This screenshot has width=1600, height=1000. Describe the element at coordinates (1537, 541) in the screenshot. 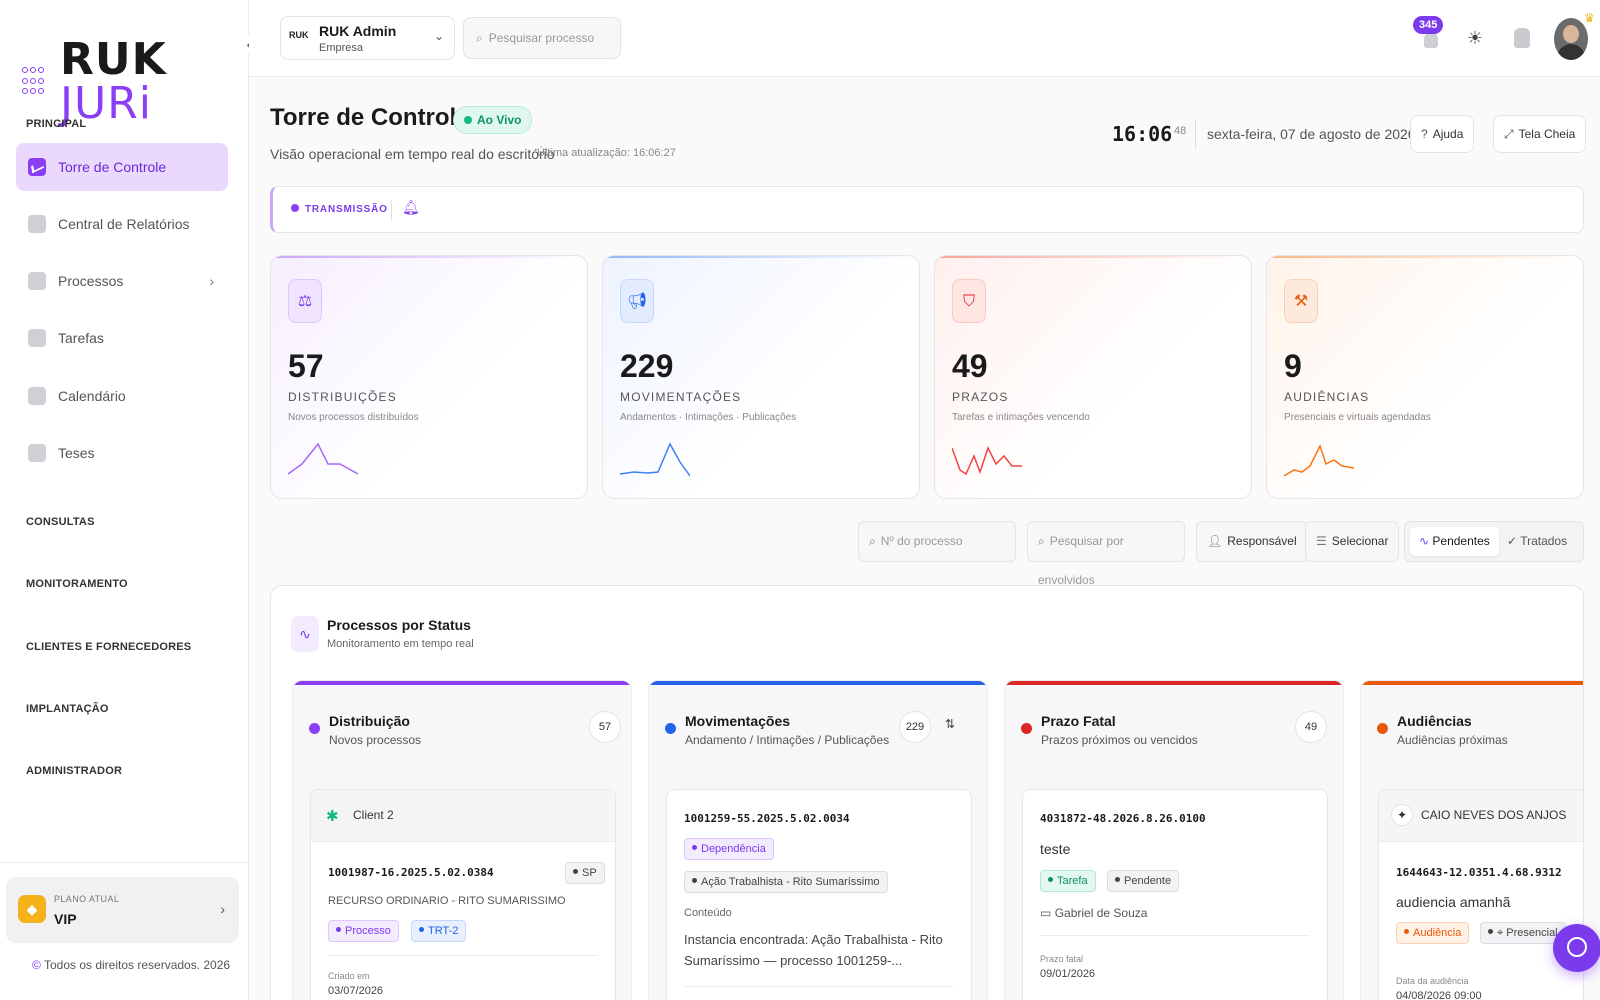

I see `tab-tratados: ✓ Tratados` at that location.